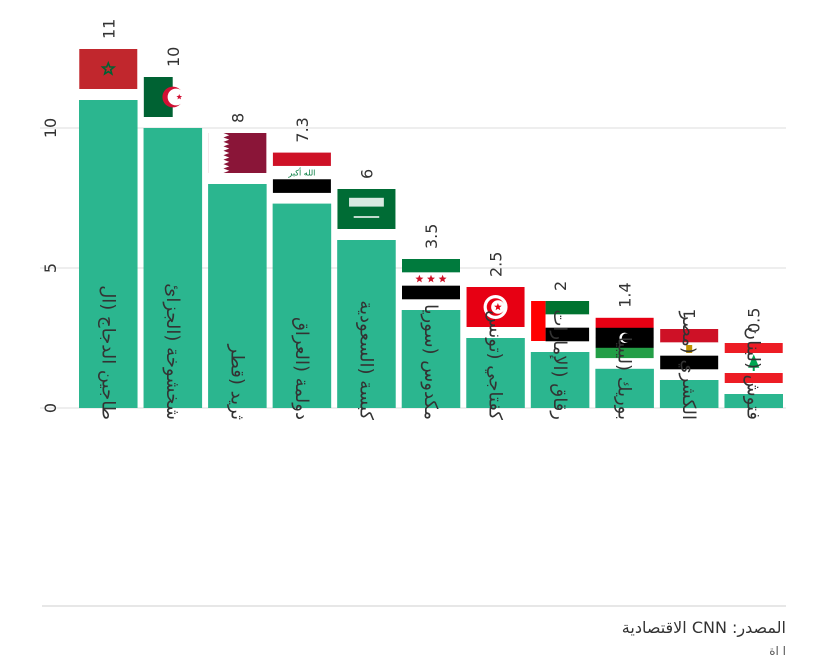  I want to click on data-label: 0.5, so click(754, 320).